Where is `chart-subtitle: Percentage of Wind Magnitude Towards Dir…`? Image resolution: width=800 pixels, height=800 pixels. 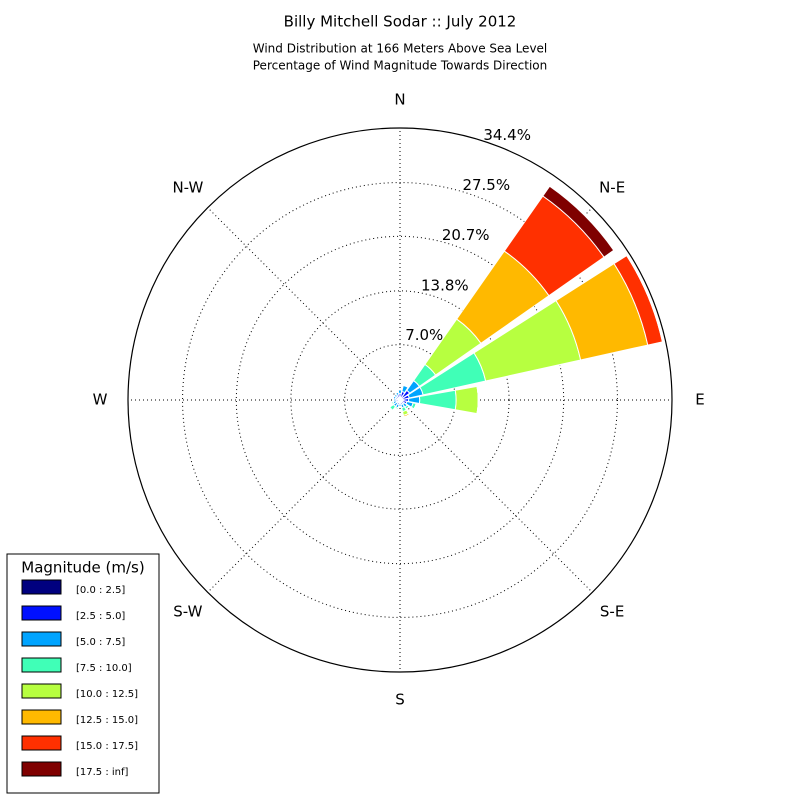 chart-subtitle: Percentage of Wind Magnitude Towards Dir… is located at coordinates (400, 66).